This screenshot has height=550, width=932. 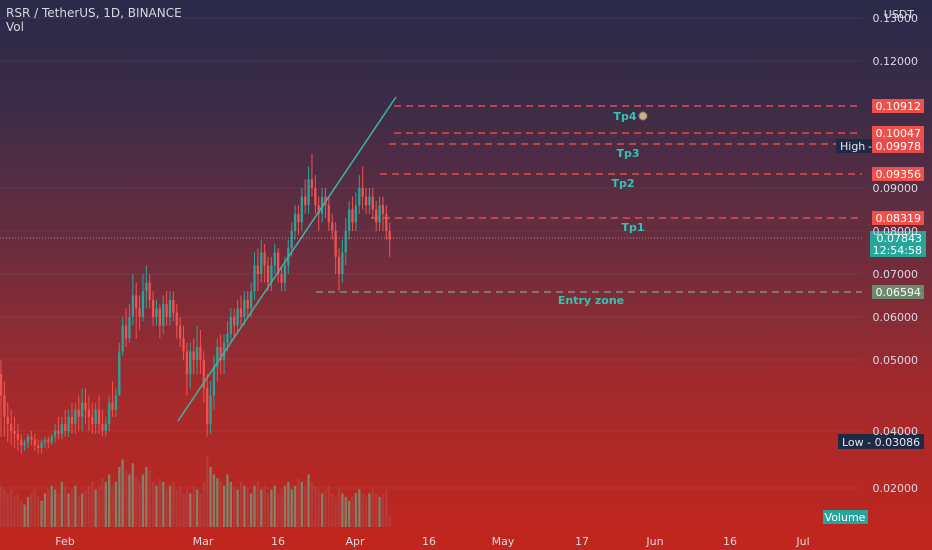 I want to click on price-level-label: Tp2, so click(x=622, y=183).